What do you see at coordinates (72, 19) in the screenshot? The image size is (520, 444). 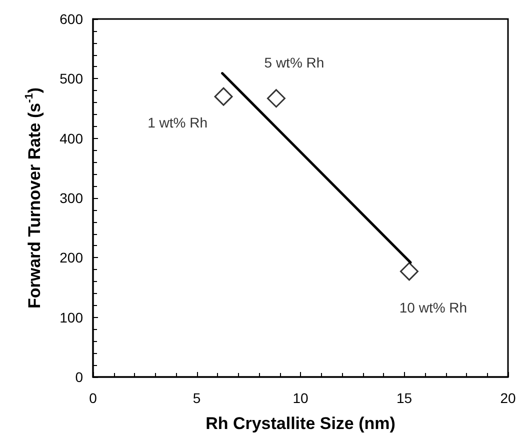 I see `y-tick-label: 600` at bounding box center [72, 19].